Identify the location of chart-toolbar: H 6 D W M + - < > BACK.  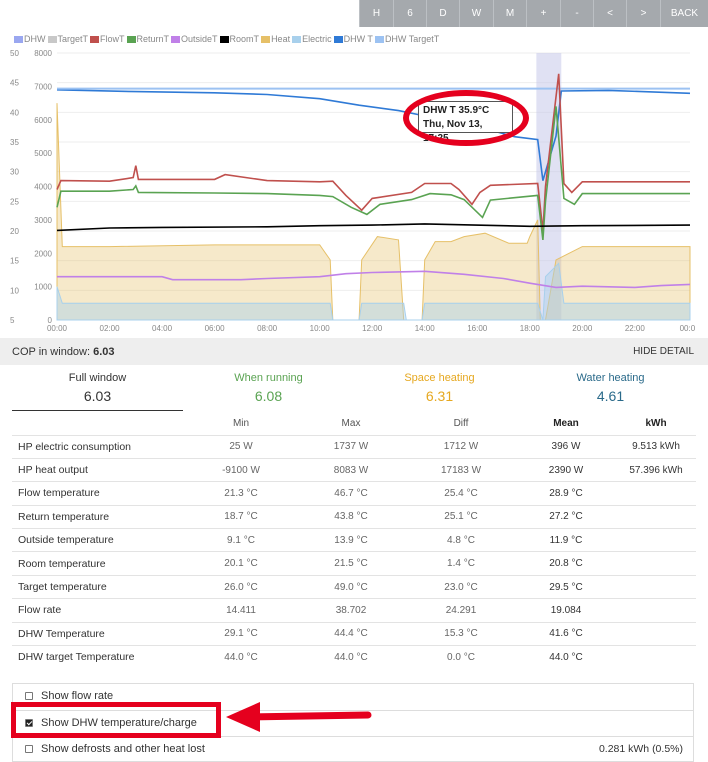
(354, 13).